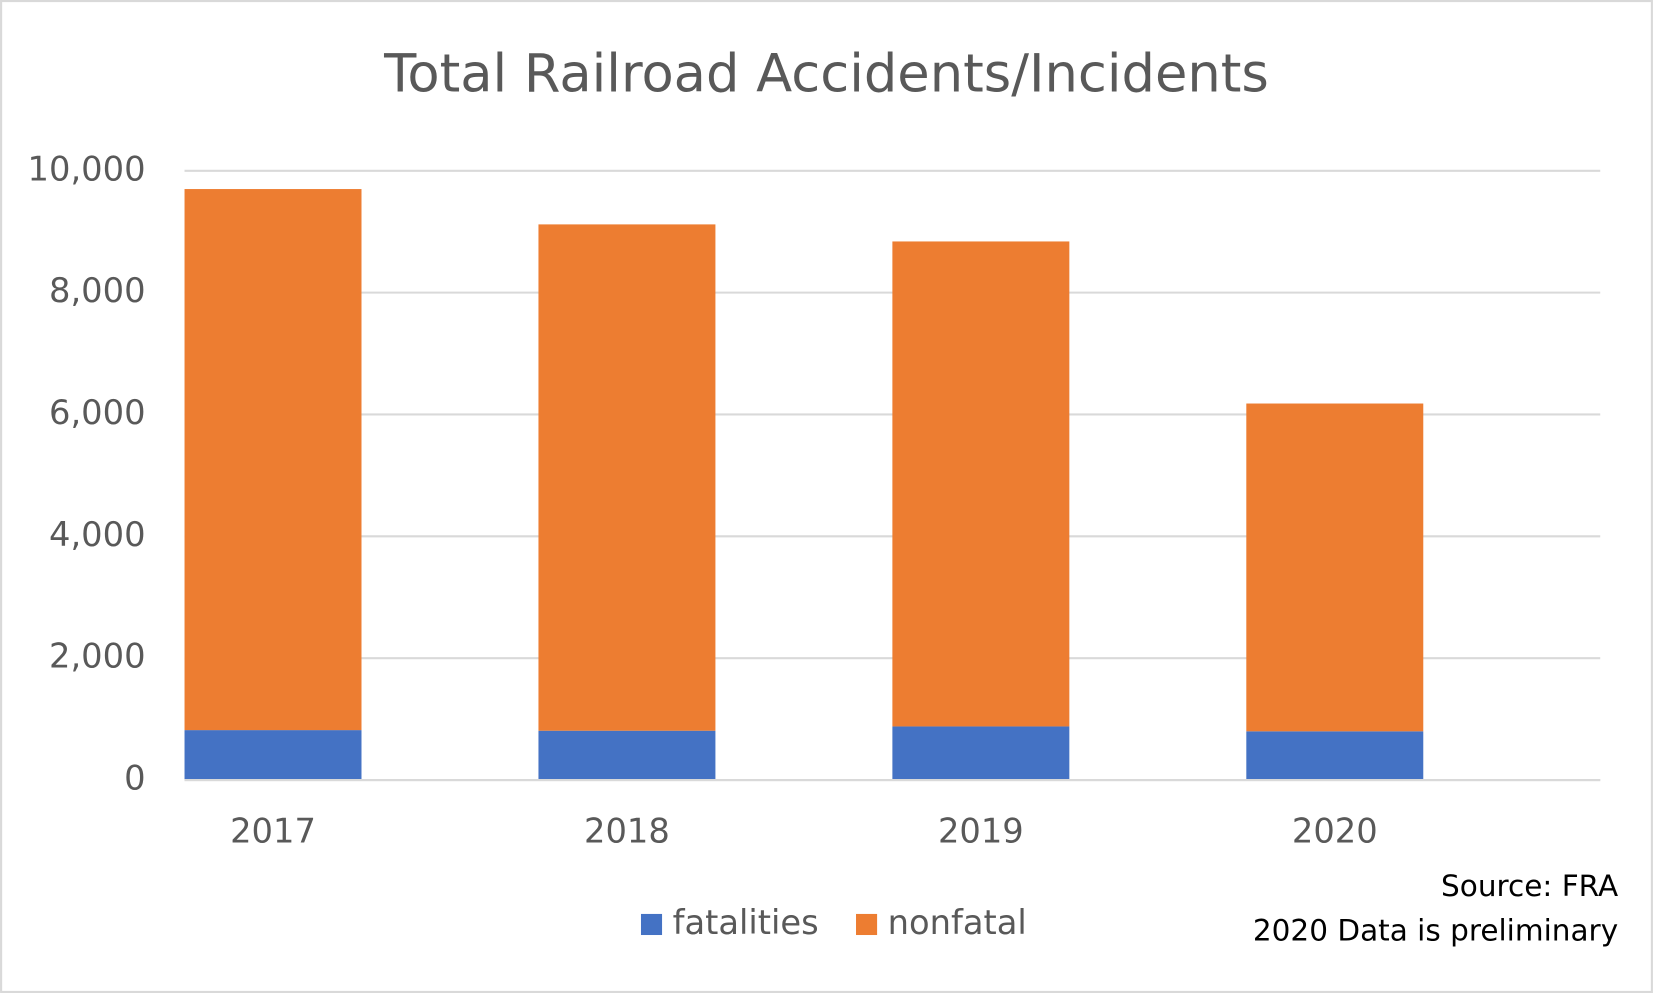 Image resolution: width=1653 pixels, height=993 pixels. What do you see at coordinates (746, 922) in the screenshot?
I see `legend-label: fatalities` at bounding box center [746, 922].